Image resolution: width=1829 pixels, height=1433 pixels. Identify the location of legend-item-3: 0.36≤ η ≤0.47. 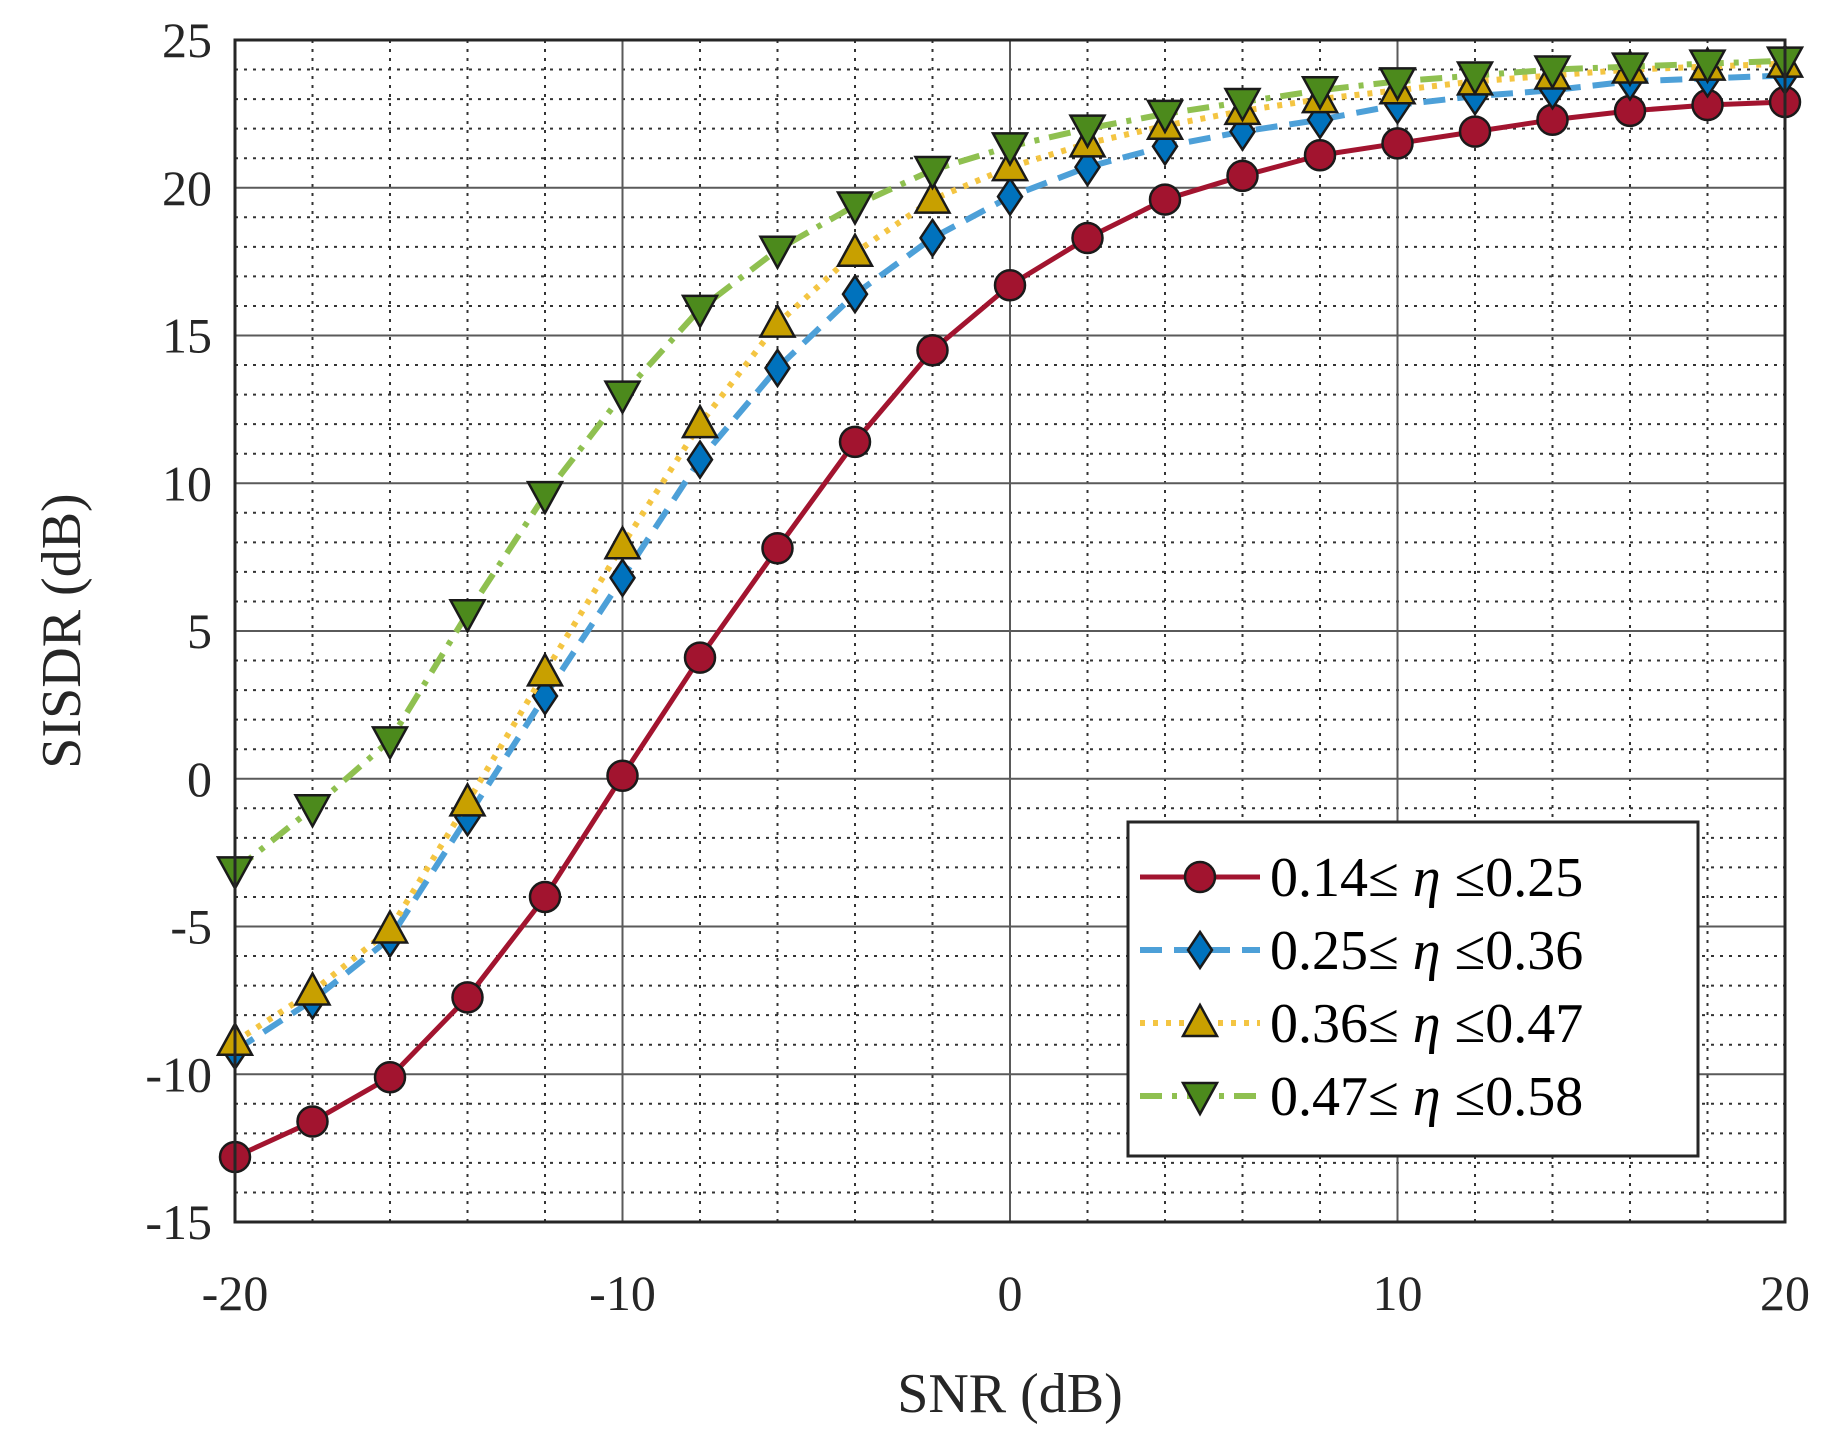
(1361, 1024).